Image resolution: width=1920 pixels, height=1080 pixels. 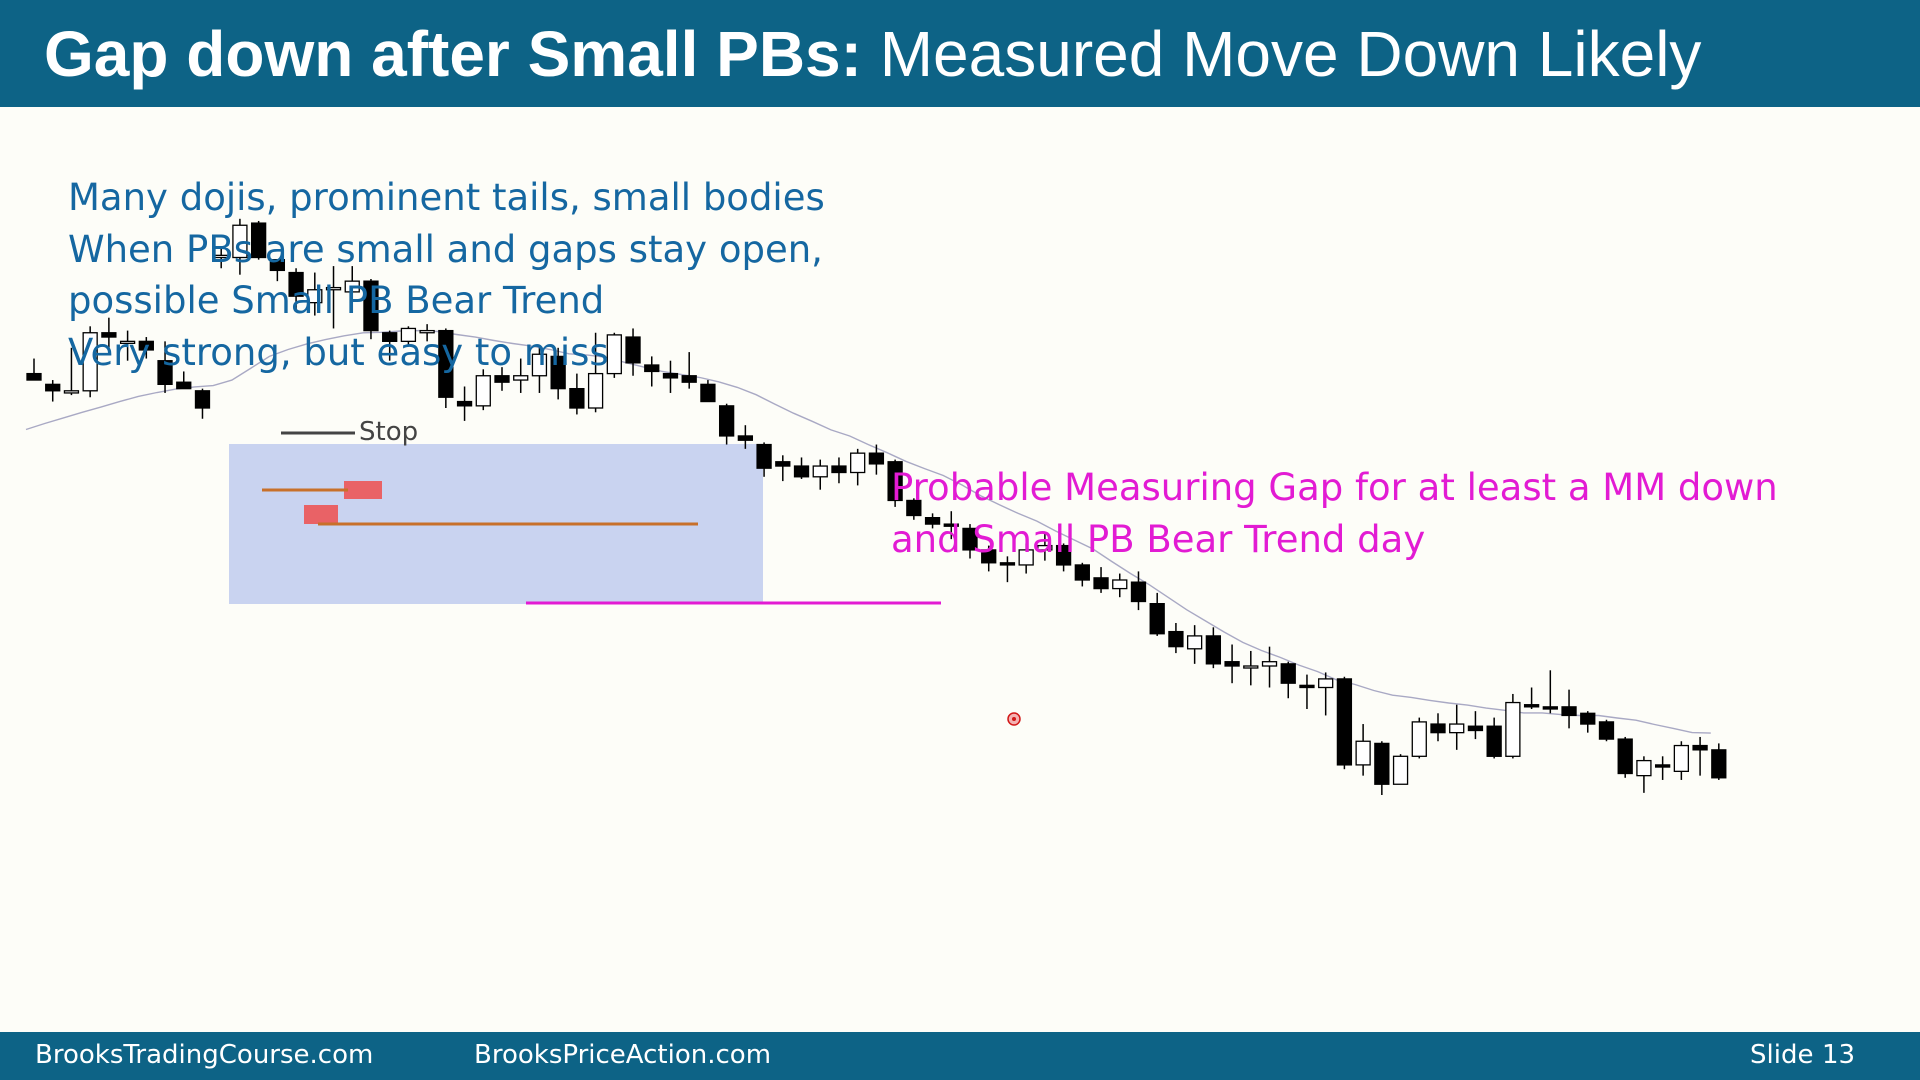 I want to click on title-rest: Measured Move Down Likely, so click(x=1281, y=54).